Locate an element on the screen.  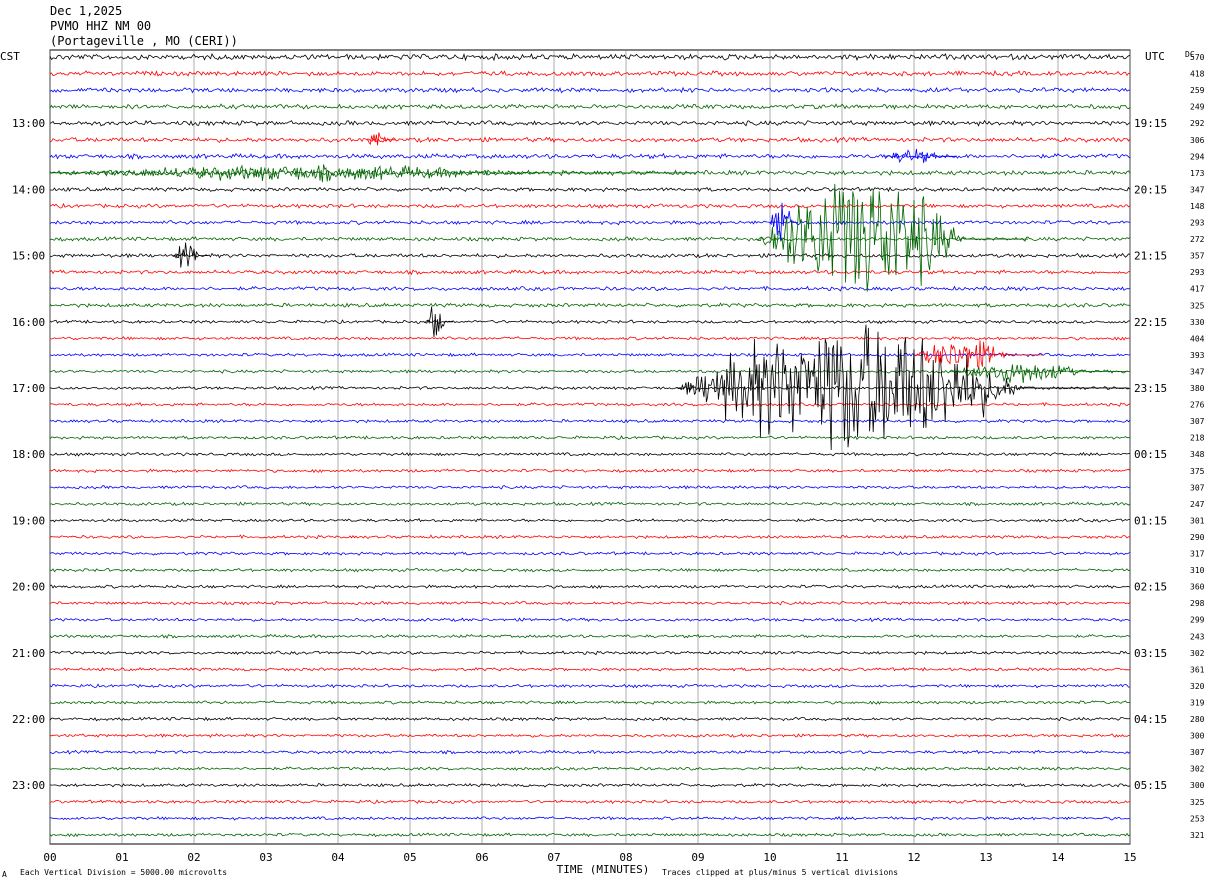
x-tick-label: 05 is located at coordinates (409, 857).